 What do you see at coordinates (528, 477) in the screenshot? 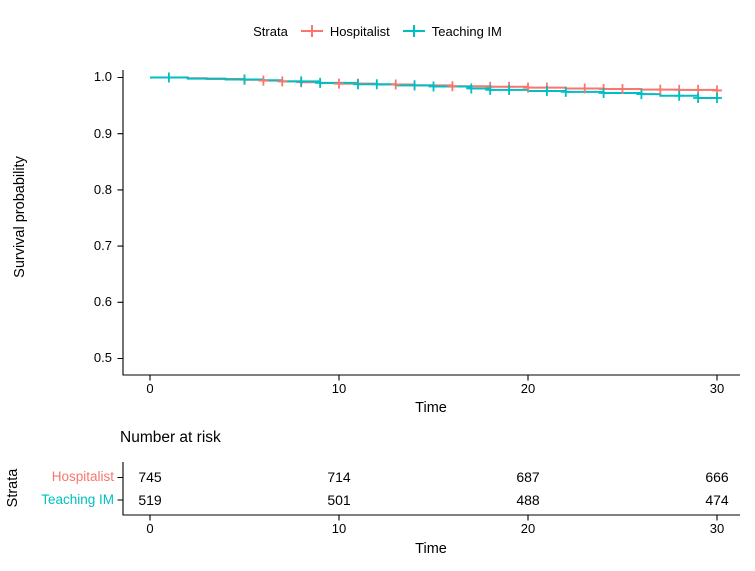
I see `risk-value-hospitalist-t20: 687` at bounding box center [528, 477].